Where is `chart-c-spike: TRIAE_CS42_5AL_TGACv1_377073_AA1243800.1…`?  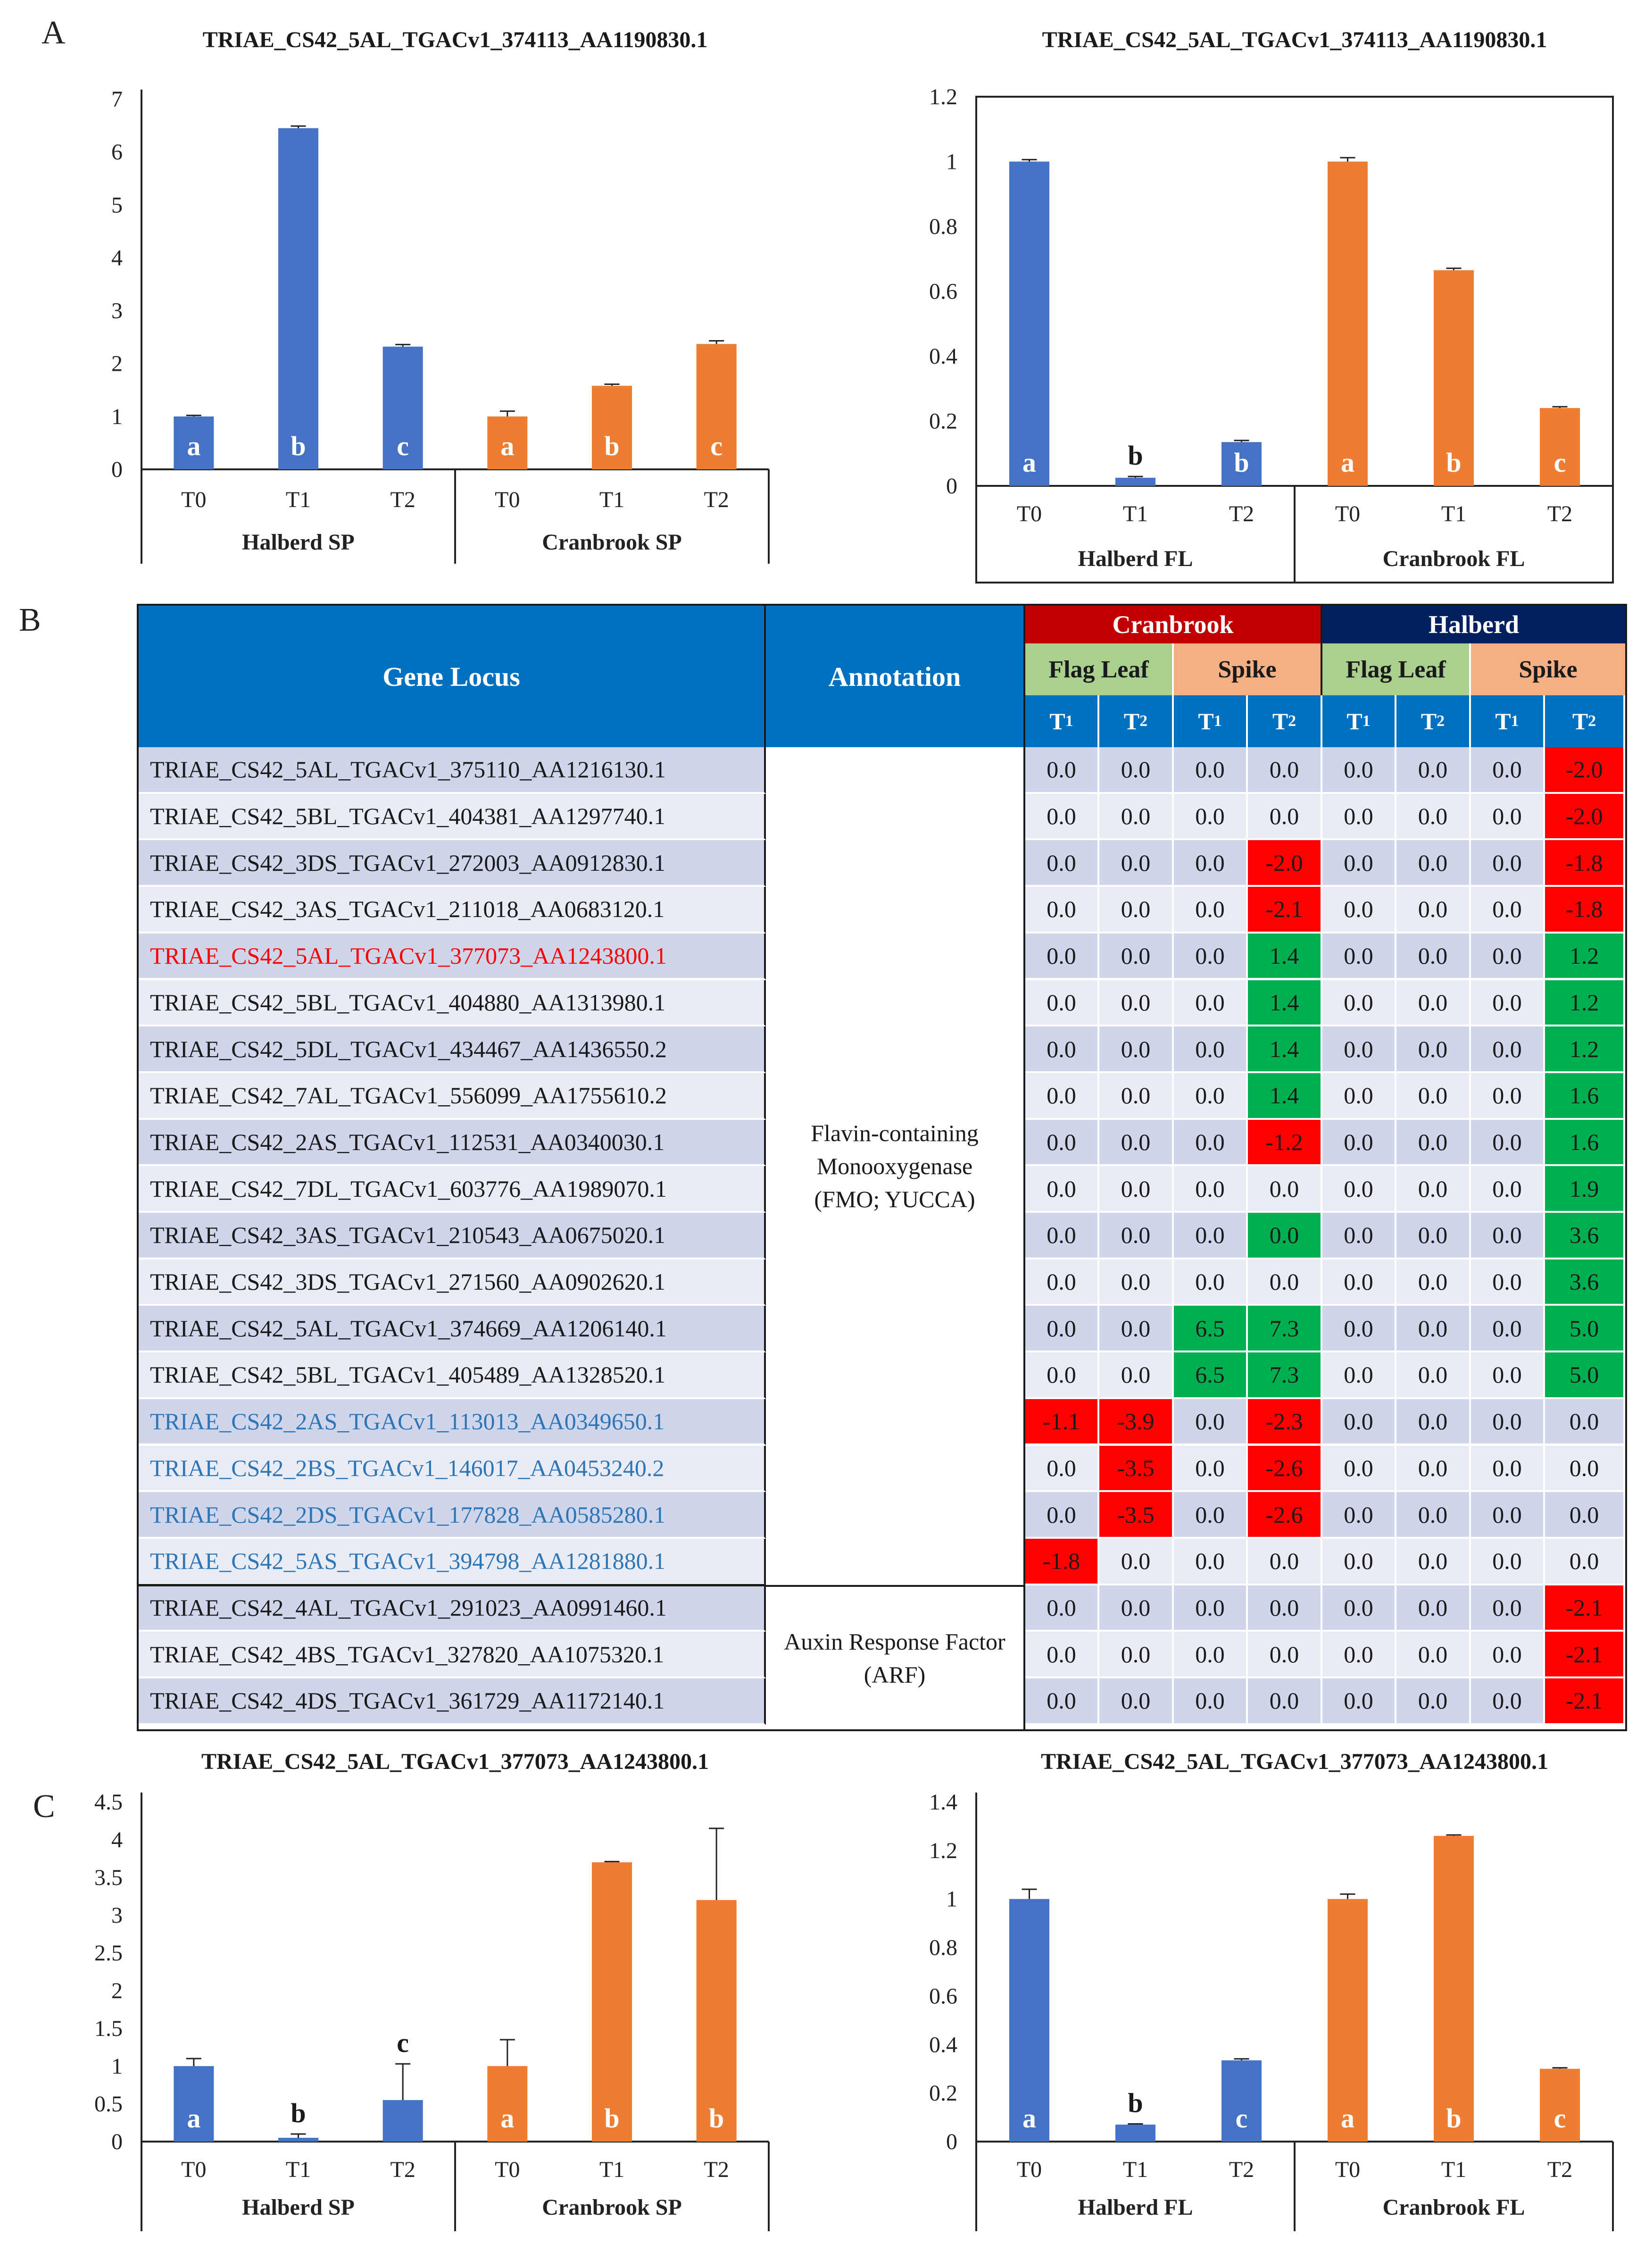 chart-c-spike: TRIAE_CS42_5AL_TGACv1_377073_AA1243800.1… is located at coordinates (434, 2007).